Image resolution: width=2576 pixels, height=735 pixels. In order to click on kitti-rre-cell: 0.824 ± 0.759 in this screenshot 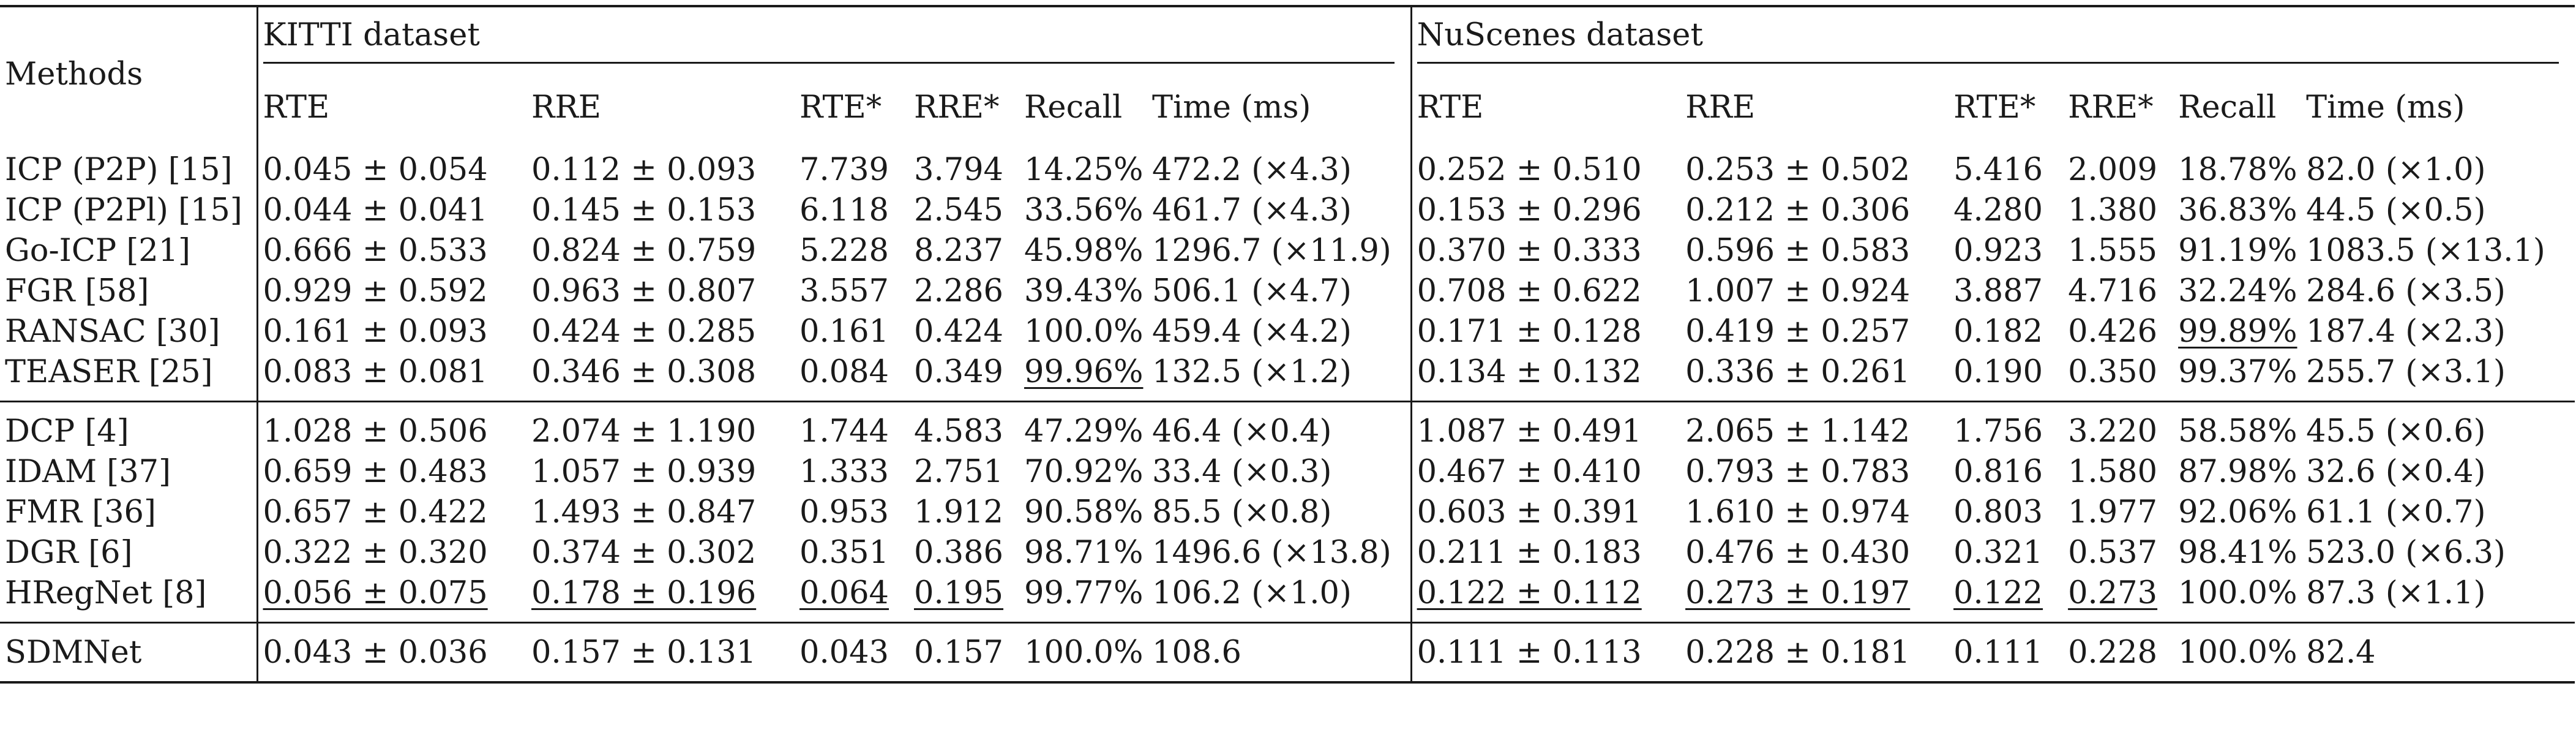, I will do `click(644, 251)`.